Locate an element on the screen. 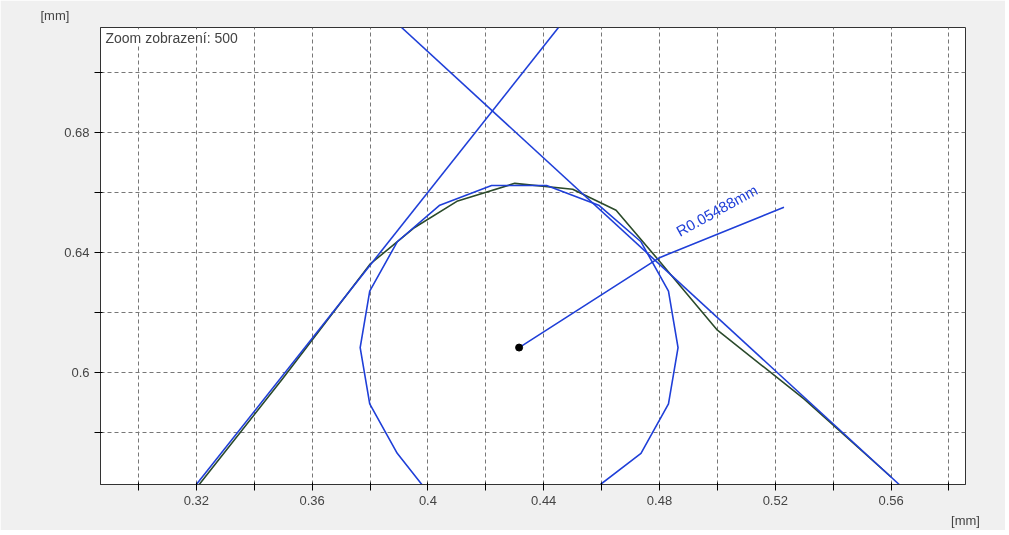 This screenshot has width=1009, height=535. y-tick-label: 0.64 is located at coordinates (77, 252).